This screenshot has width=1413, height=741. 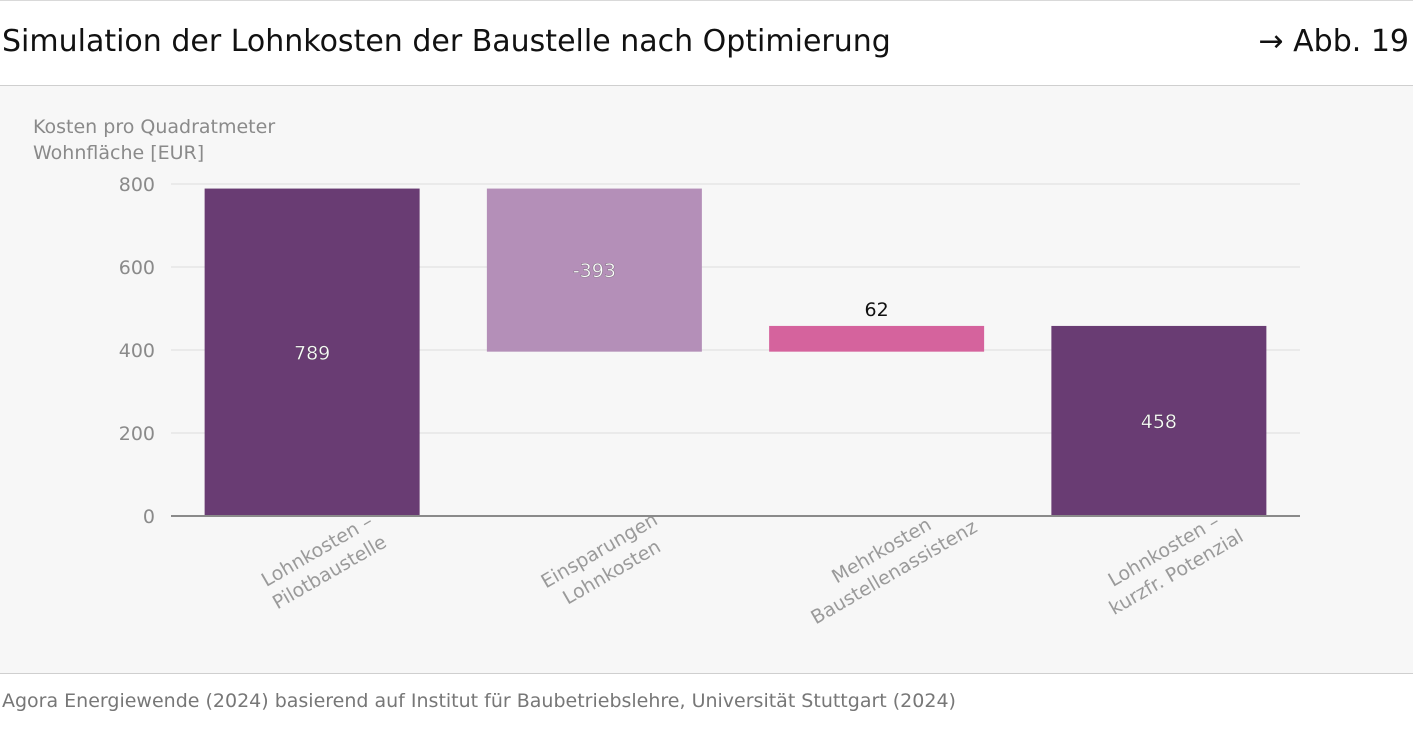 What do you see at coordinates (877, 310) in the screenshot?
I see `bar-value-label: 62` at bounding box center [877, 310].